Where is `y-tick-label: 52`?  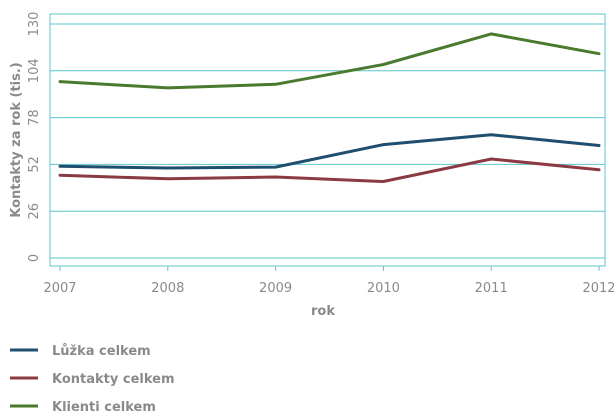 y-tick-label: 52 is located at coordinates (34, 164).